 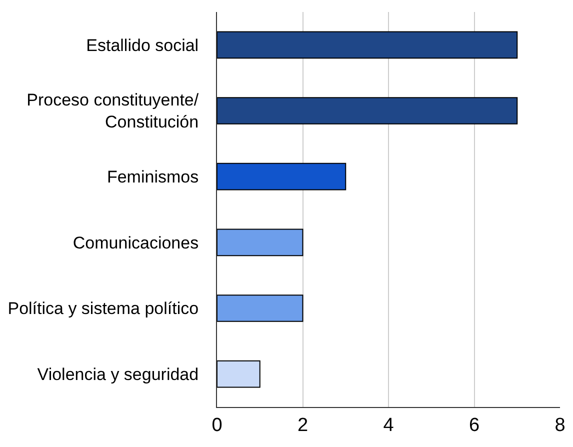 What do you see at coordinates (135, 242) in the screenshot?
I see `y-tick-label: Comunicaciones` at bounding box center [135, 242].